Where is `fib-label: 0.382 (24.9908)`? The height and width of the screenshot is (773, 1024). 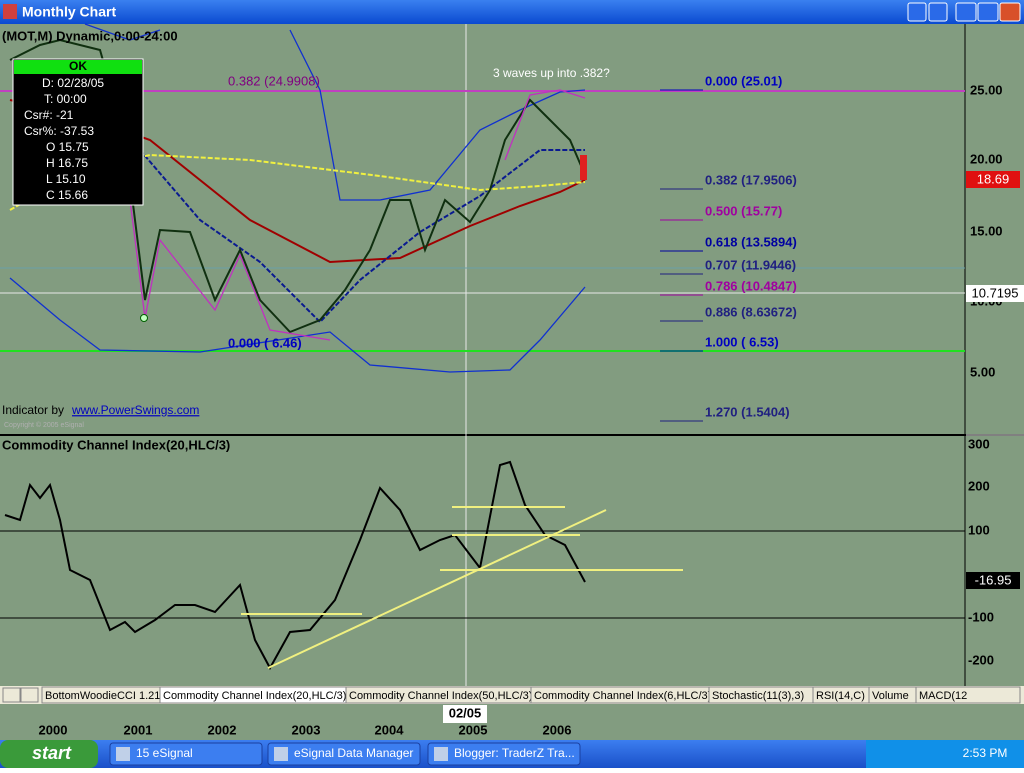 fib-label: 0.382 (24.9908) is located at coordinates (274, 80).